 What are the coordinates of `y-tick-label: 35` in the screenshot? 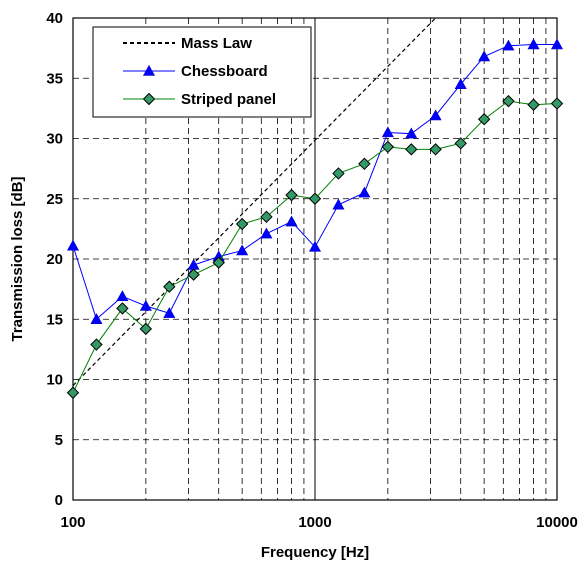 It's located at (54, 78).